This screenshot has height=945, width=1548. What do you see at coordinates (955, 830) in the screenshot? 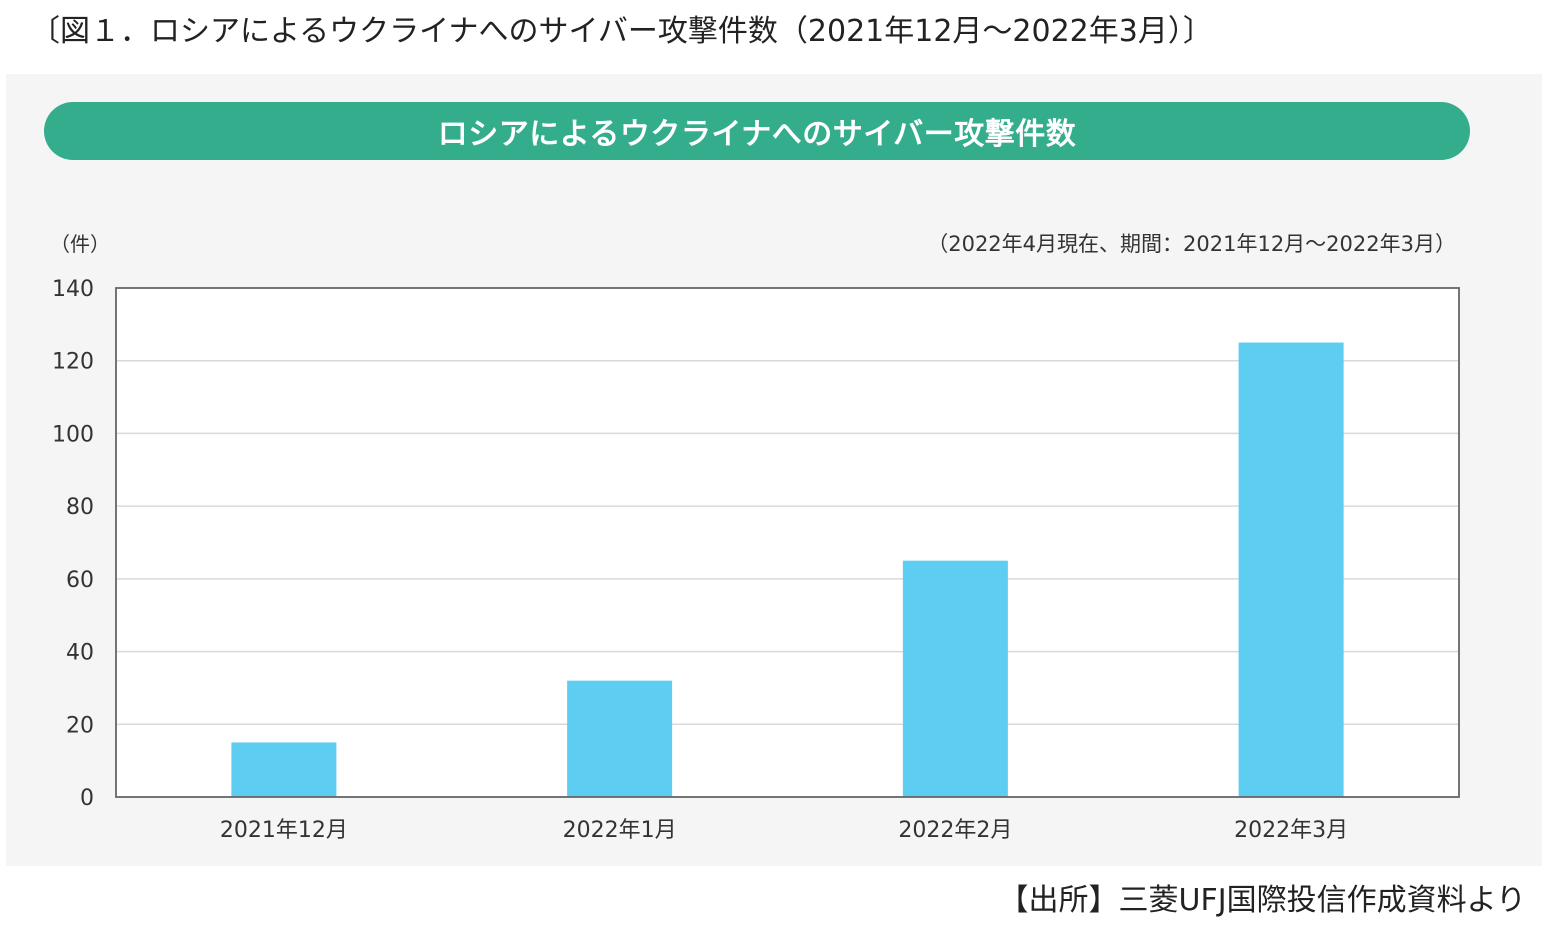
I see `x-tick-label: 2022年2月` at bounding box center [955, 830].